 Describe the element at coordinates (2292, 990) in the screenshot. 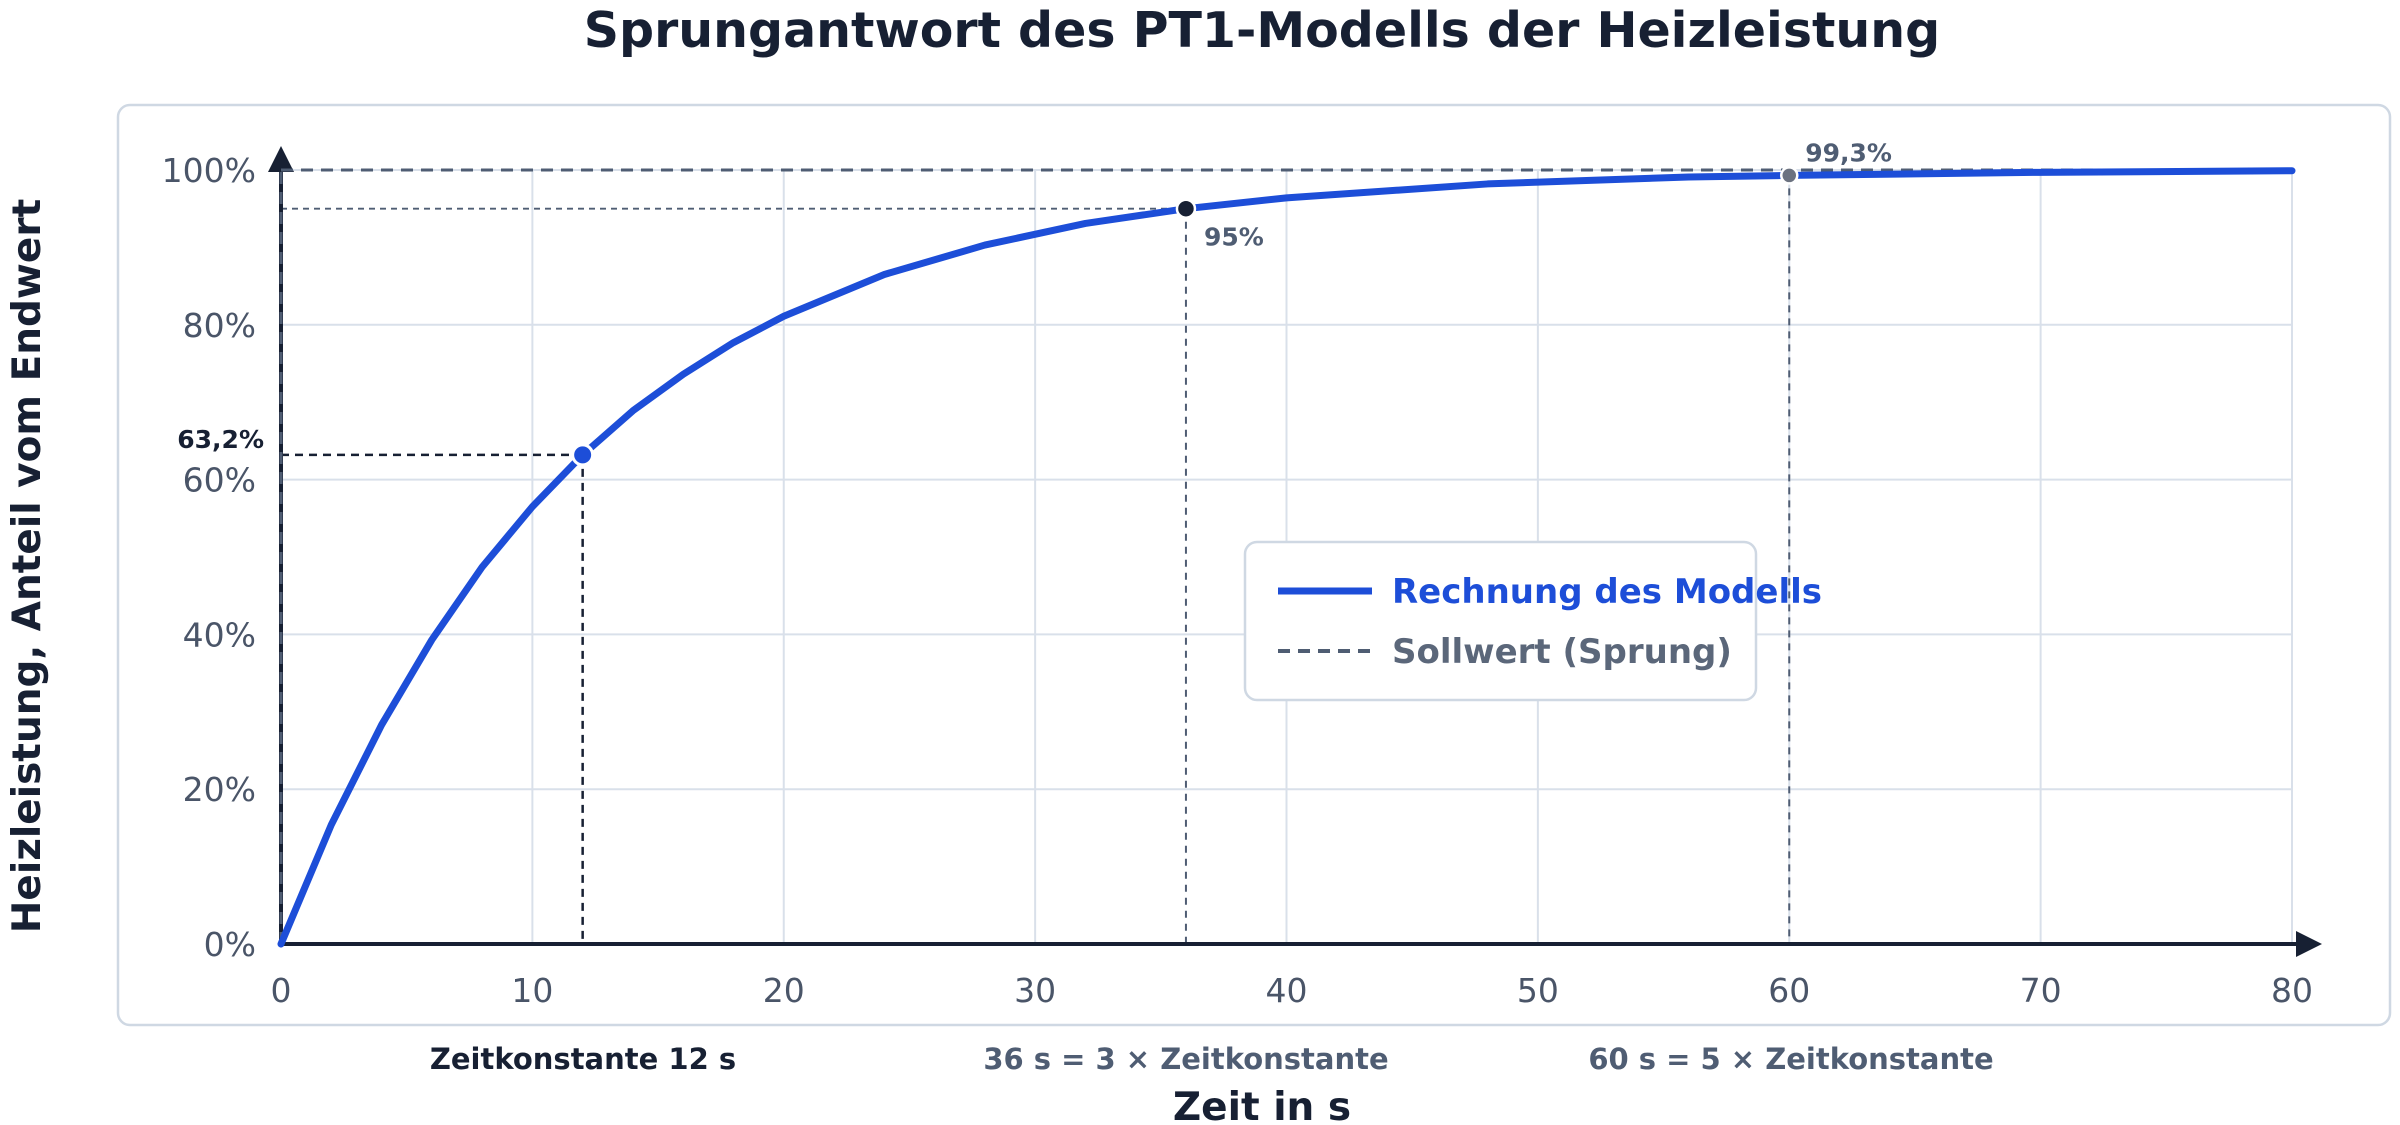

I see `x-tick-label: 80` at that location.